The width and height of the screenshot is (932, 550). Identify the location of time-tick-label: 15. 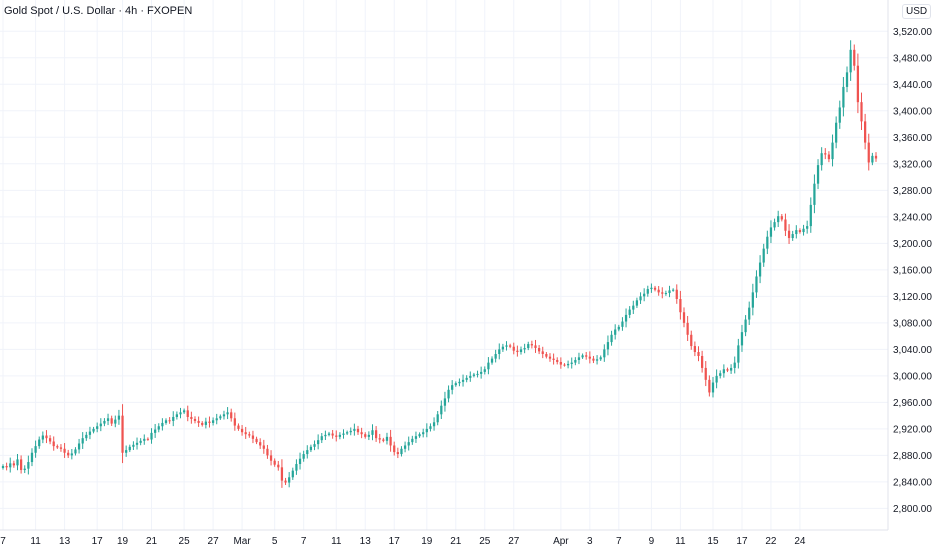
(713, 541).